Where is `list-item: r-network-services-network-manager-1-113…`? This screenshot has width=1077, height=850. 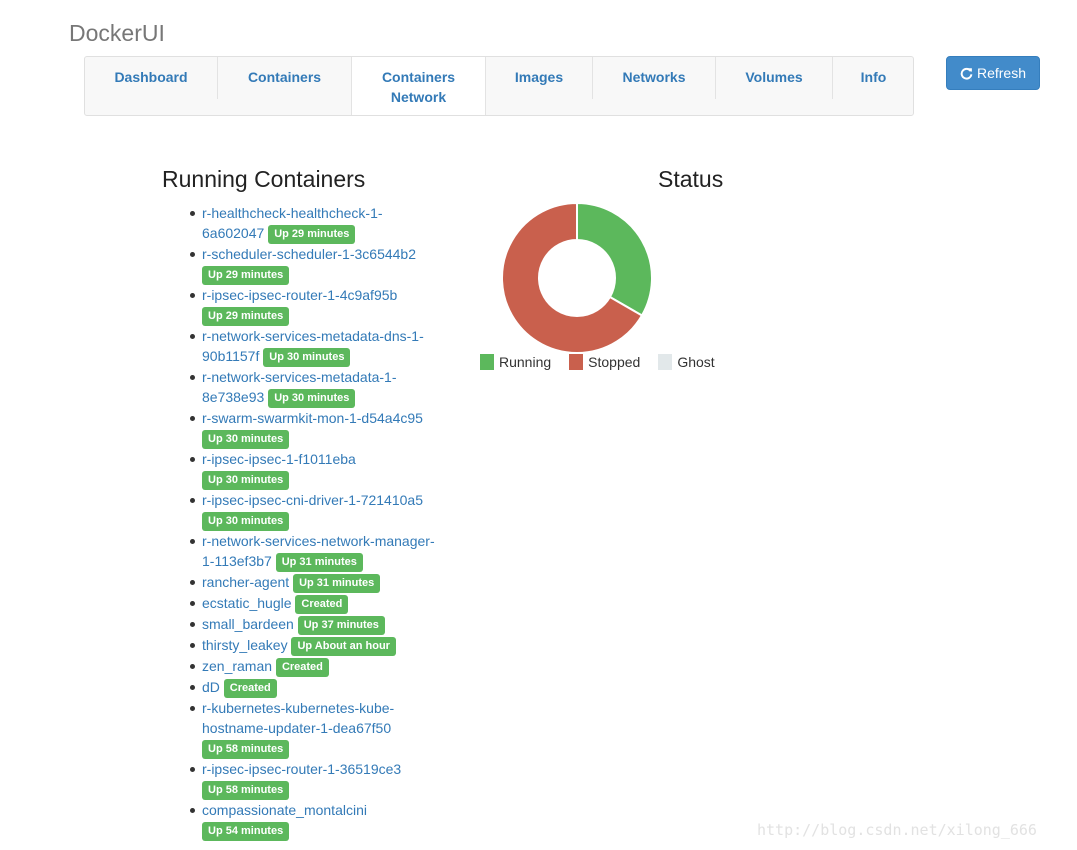 list-item: r-network-services-network-manager-1-113… is located at coordinates (316, 551).